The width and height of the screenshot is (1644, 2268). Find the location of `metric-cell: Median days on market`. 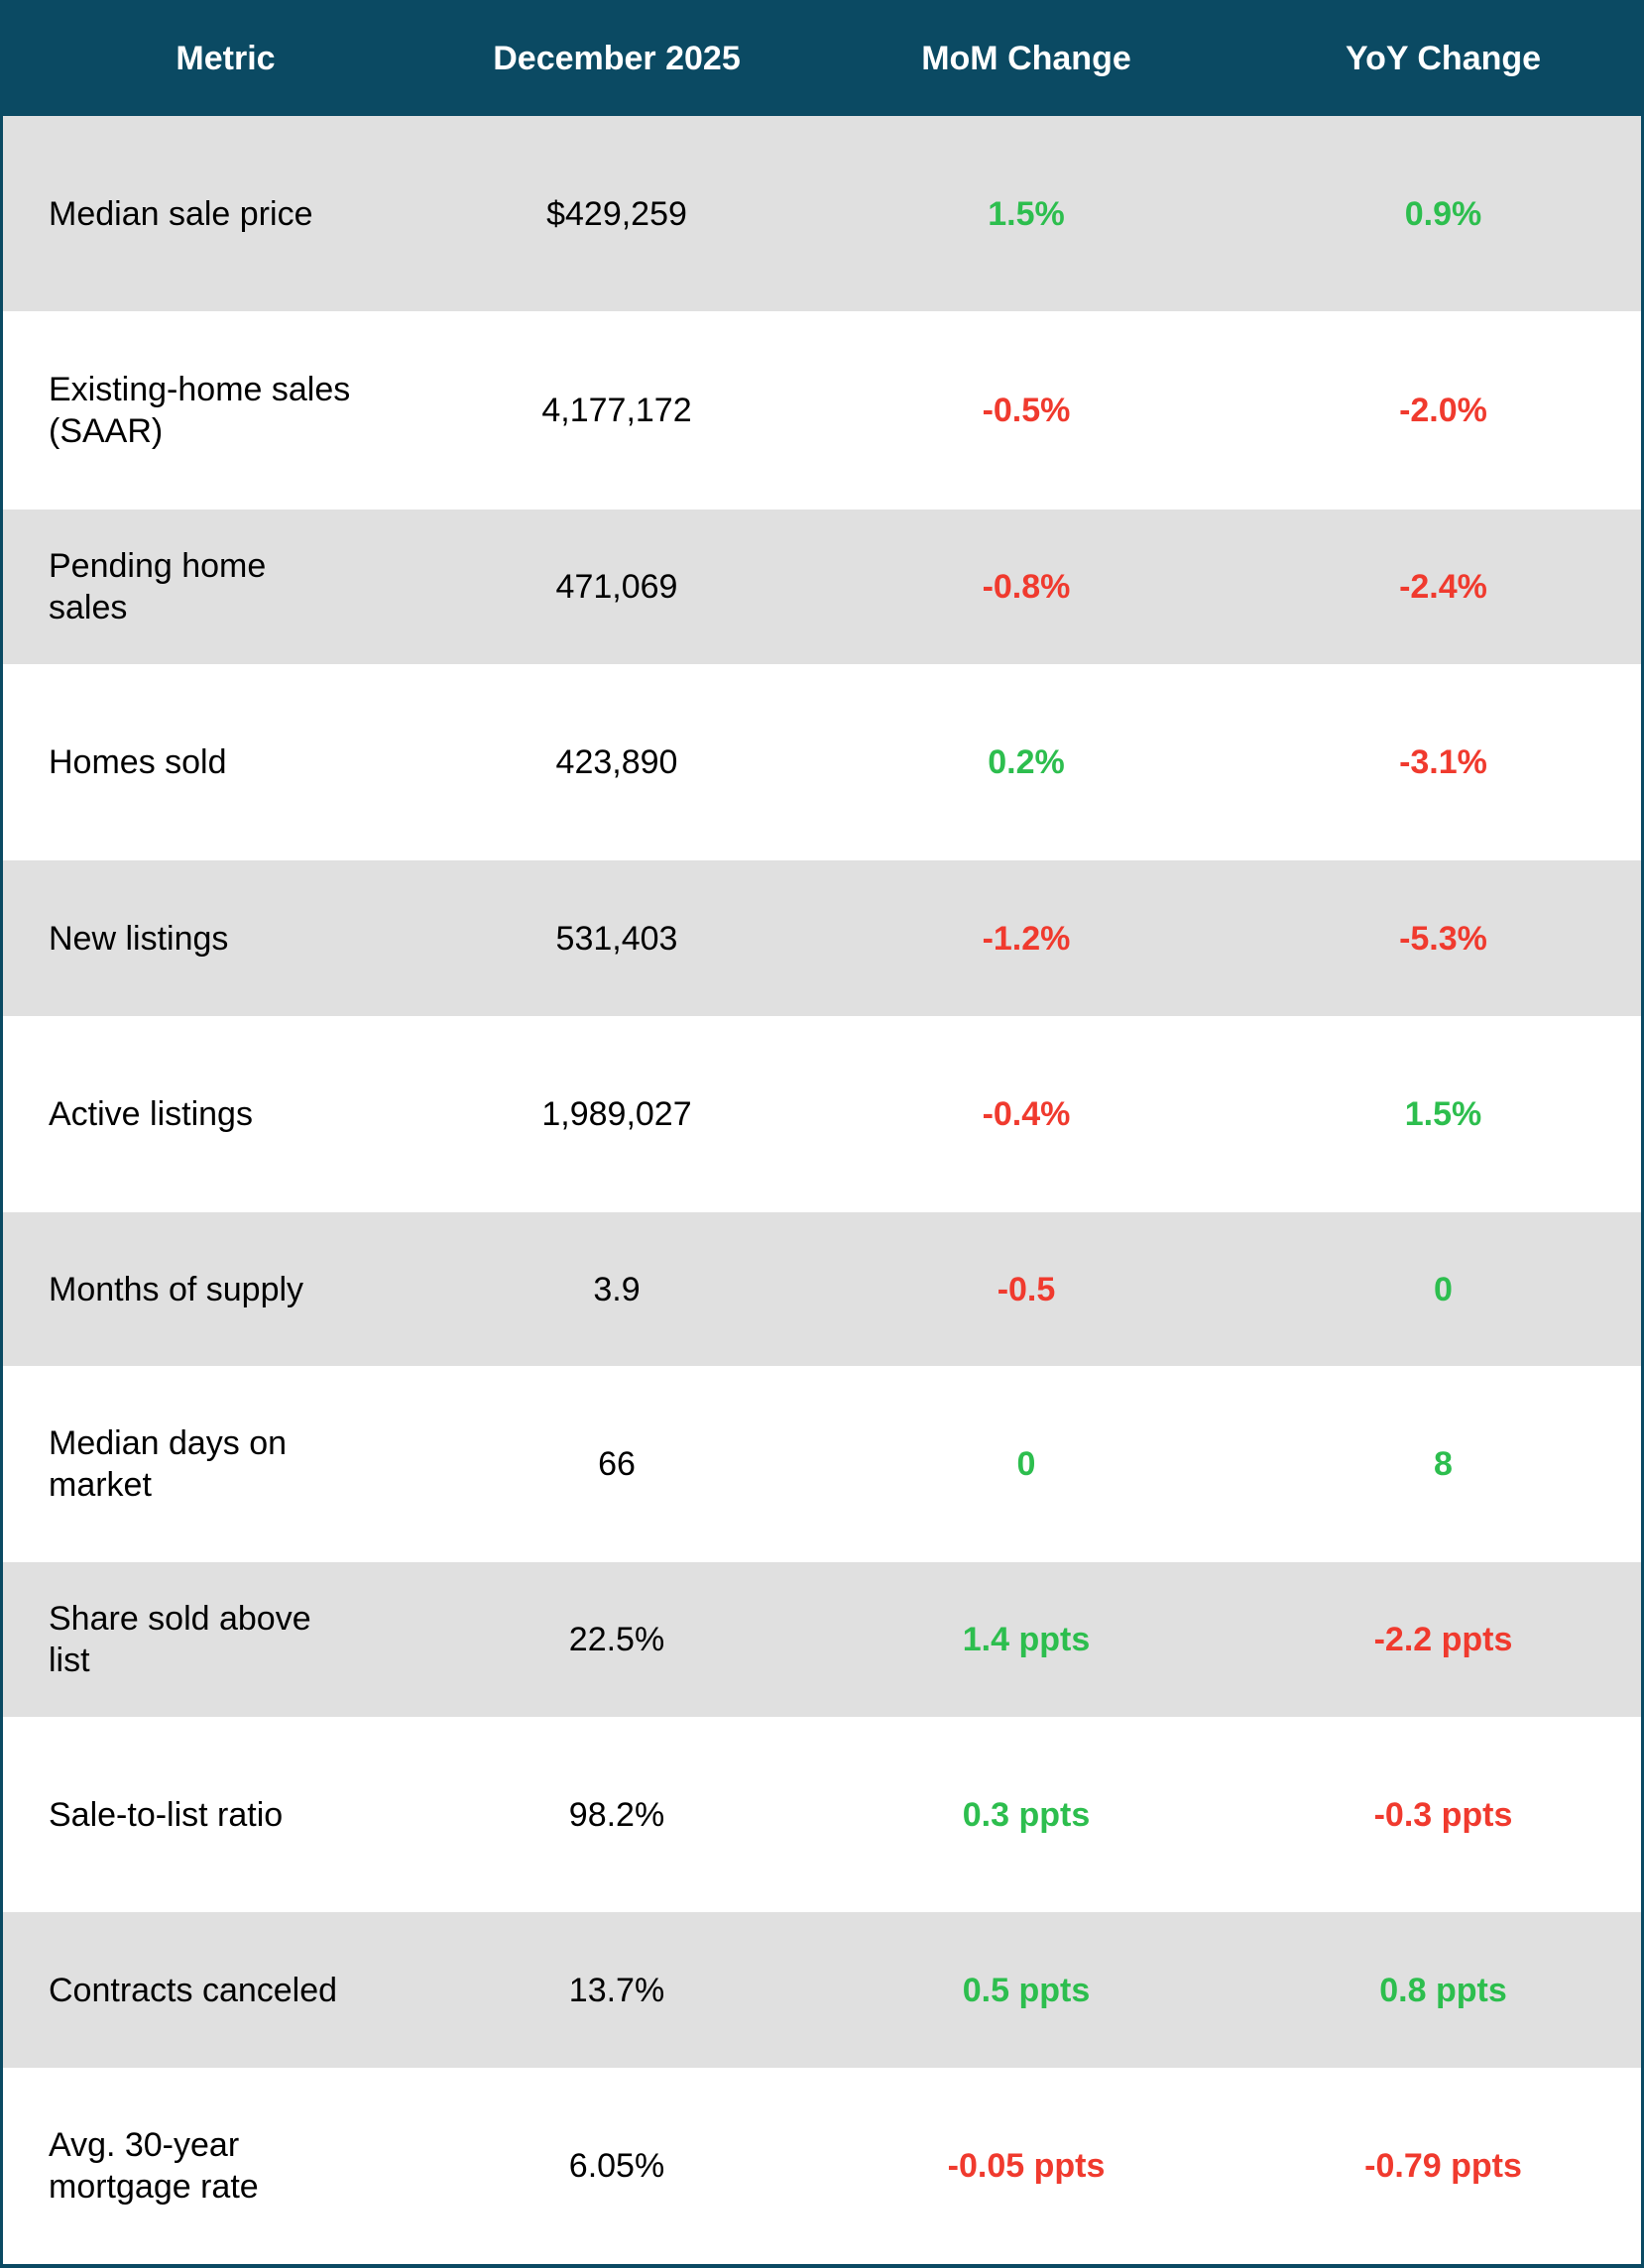

metric-cell: Median days on market is located at coordinates (168, 1464).